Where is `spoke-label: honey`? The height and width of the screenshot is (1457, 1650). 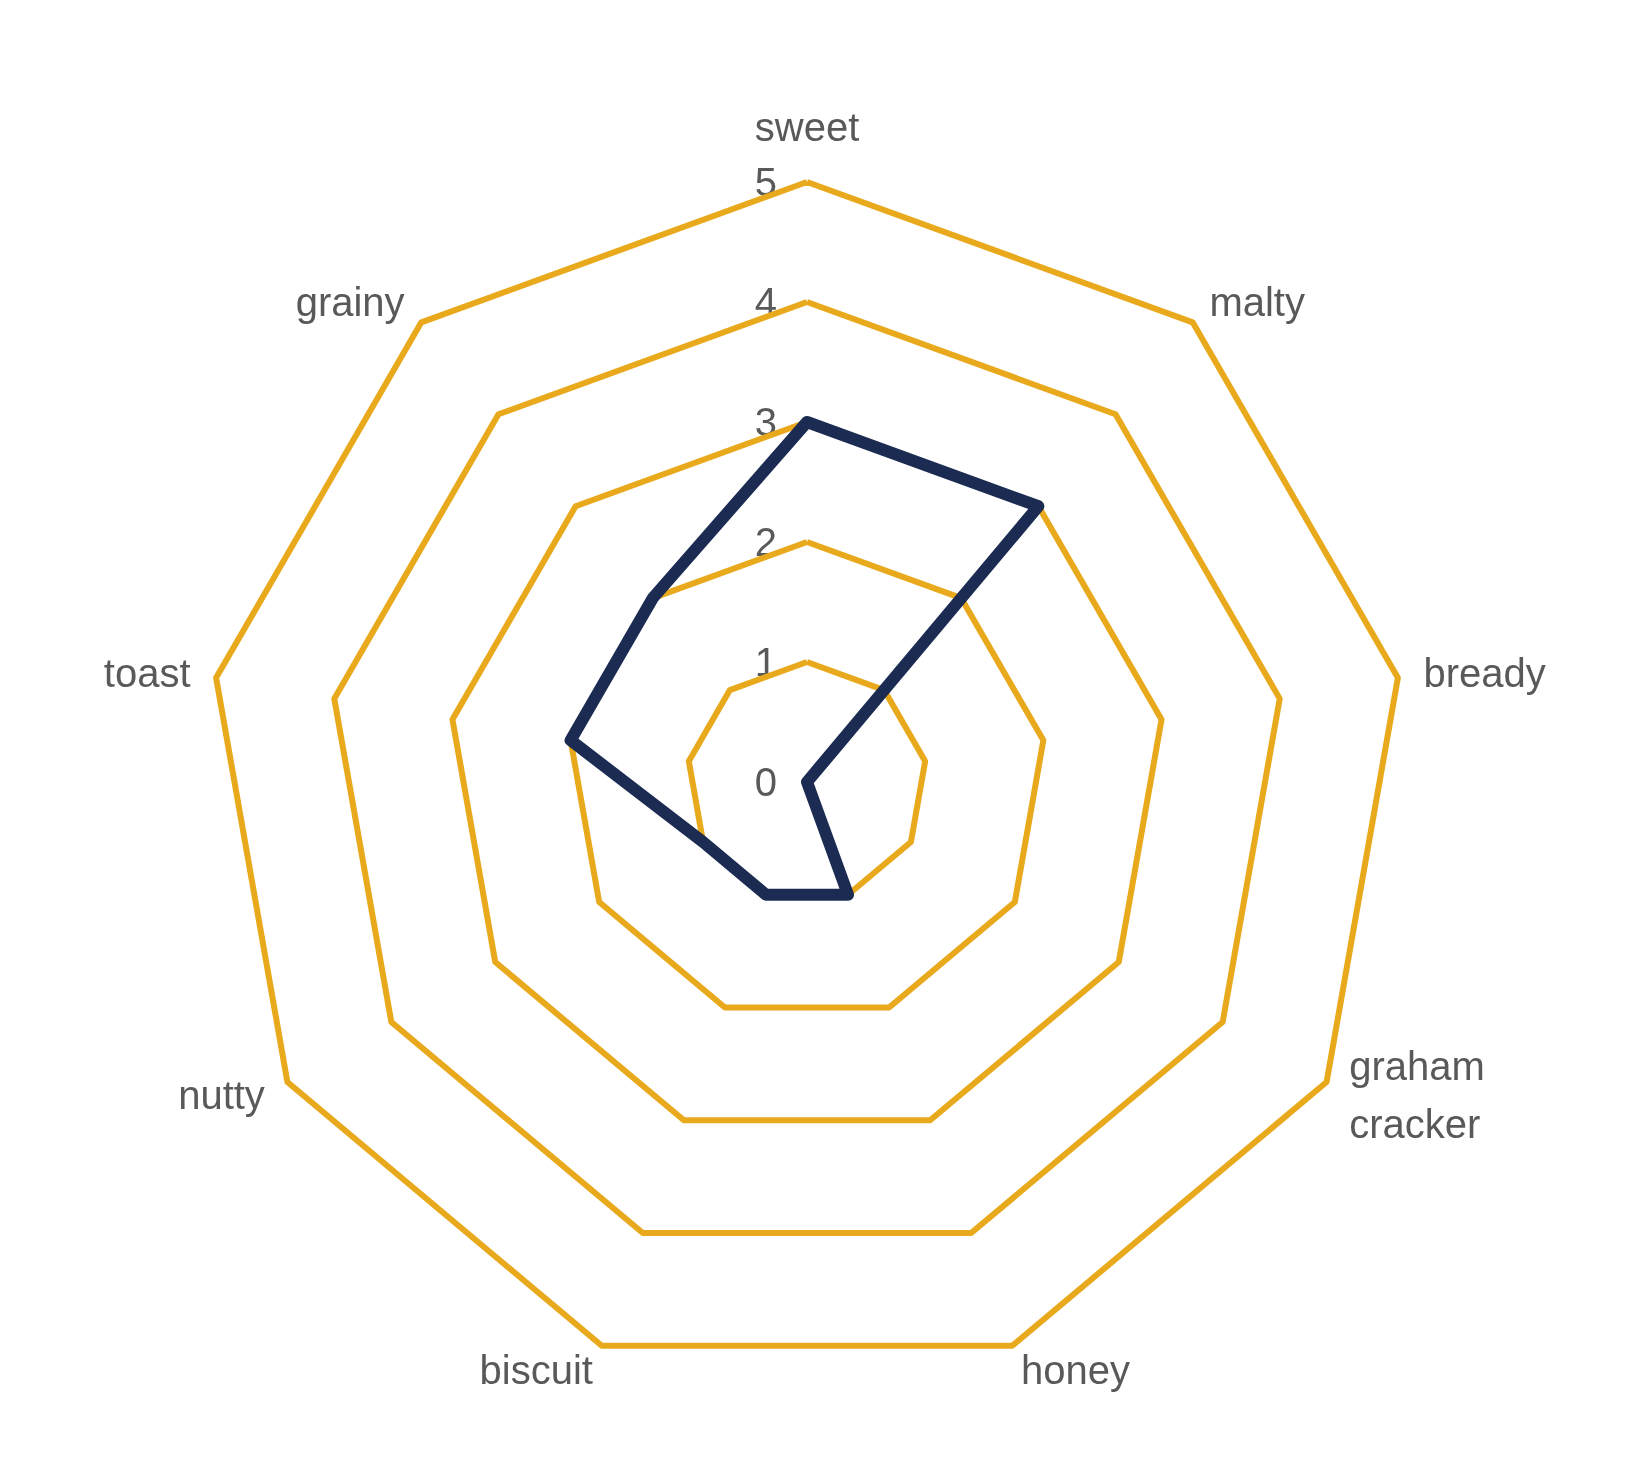 spoke-label: honey is located at coordinates (1076, 1370).